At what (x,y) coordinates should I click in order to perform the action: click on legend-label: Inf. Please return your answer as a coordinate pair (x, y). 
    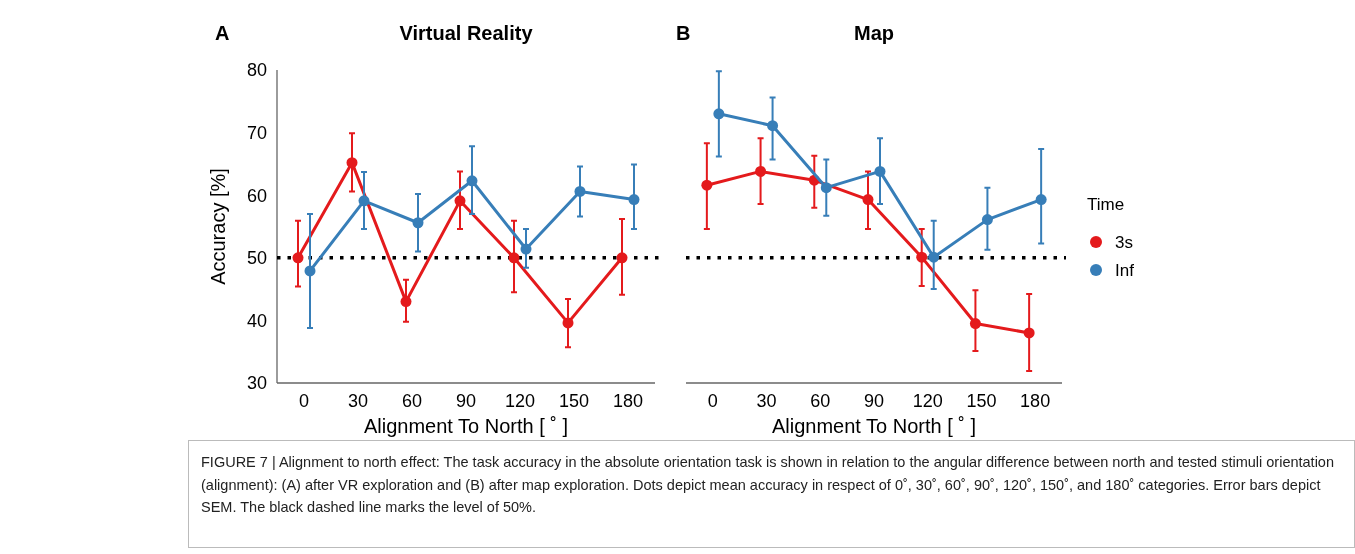
    Looking at the image, I should click on (1125, 270).